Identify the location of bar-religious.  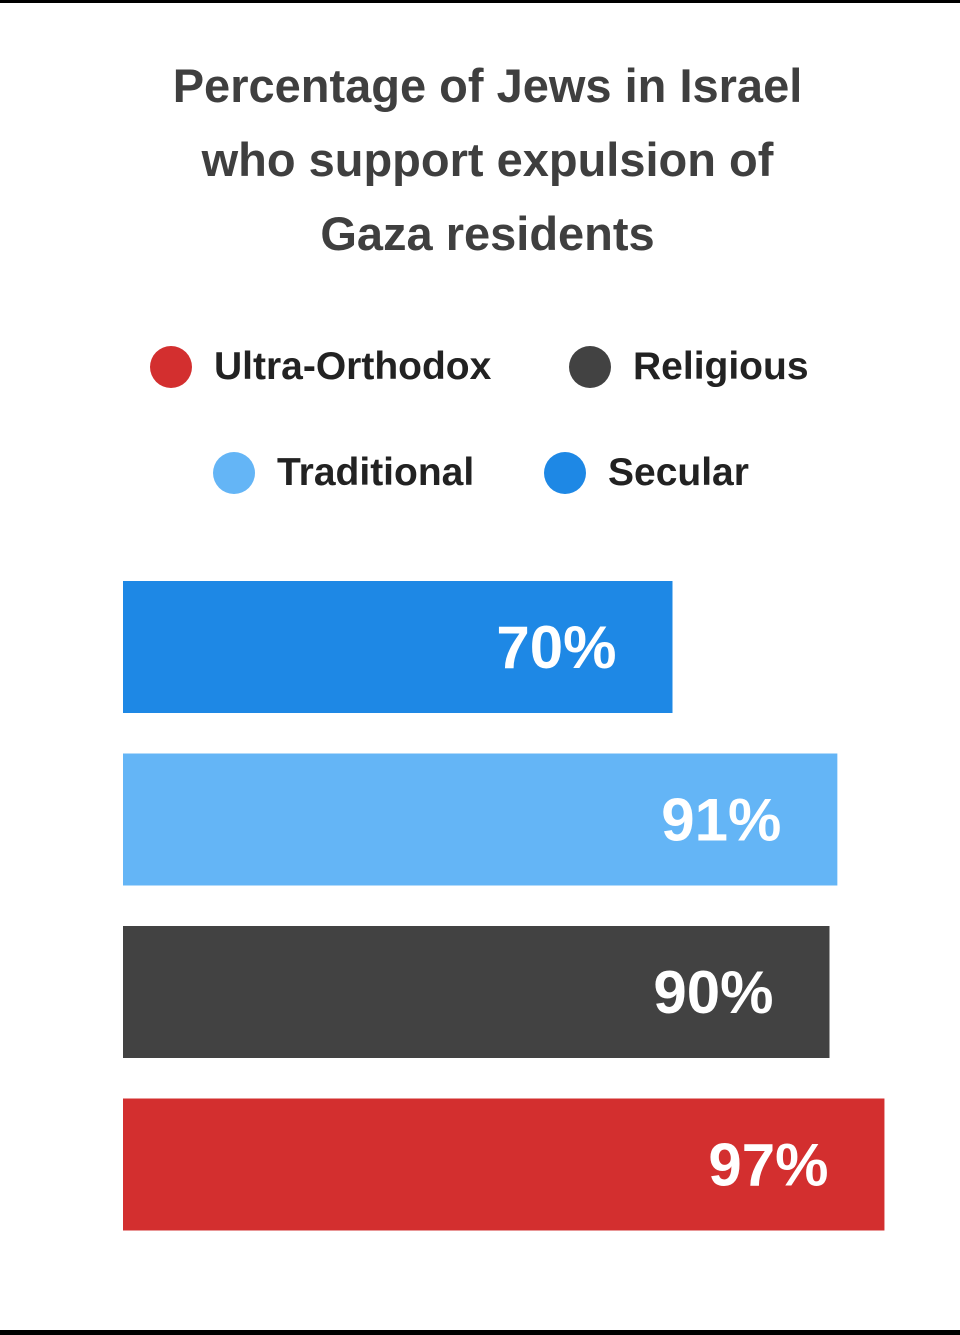
(476, 992).